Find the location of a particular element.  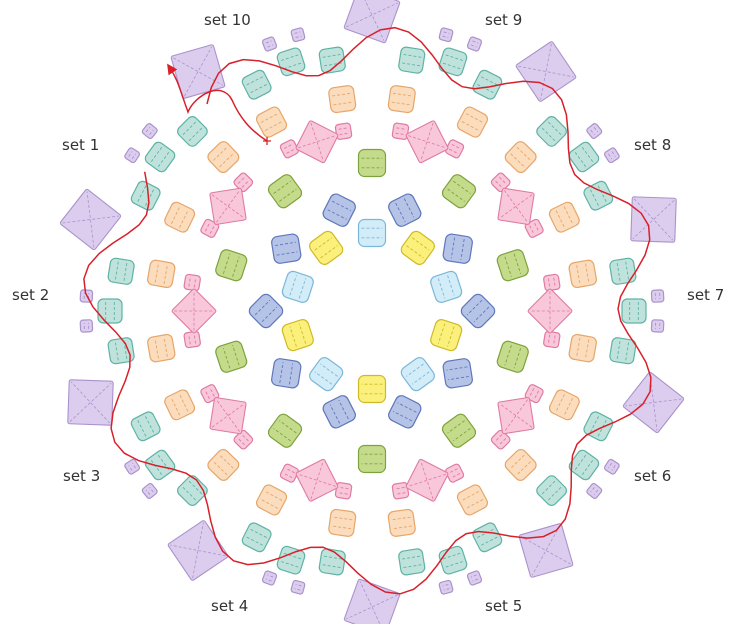

label-set-4: set 4 is located at coordinates (229, 606).